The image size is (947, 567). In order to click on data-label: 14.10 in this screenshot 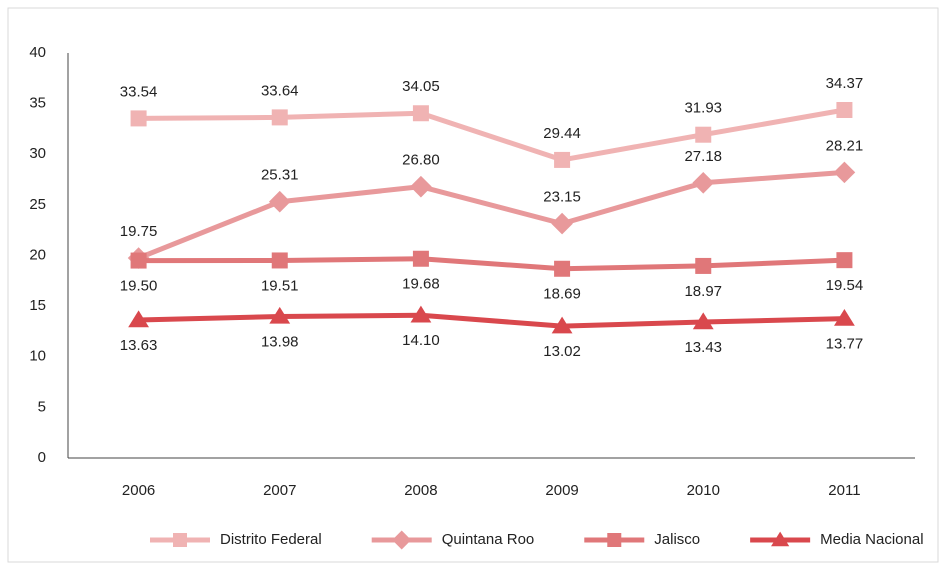, I will do `click(421, 340)`.